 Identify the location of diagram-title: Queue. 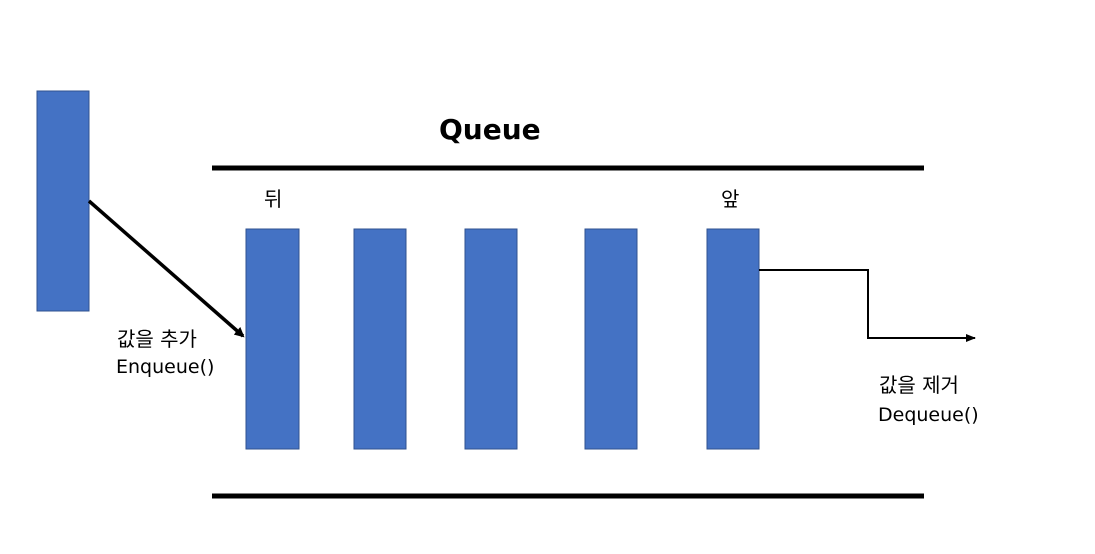
(490, 129).